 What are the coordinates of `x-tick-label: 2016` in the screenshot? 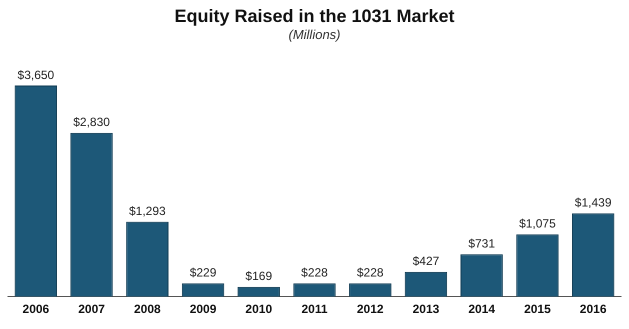 It's located at (593, 309).